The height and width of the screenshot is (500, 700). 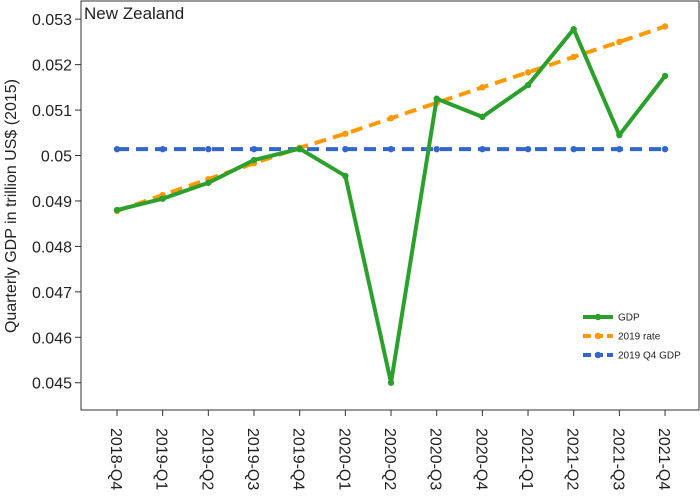 What do you see at coordinates (206, 459) in the screenshot?
I see `x-tick-label: 2019-Q2` at bounding box center [206, 459].